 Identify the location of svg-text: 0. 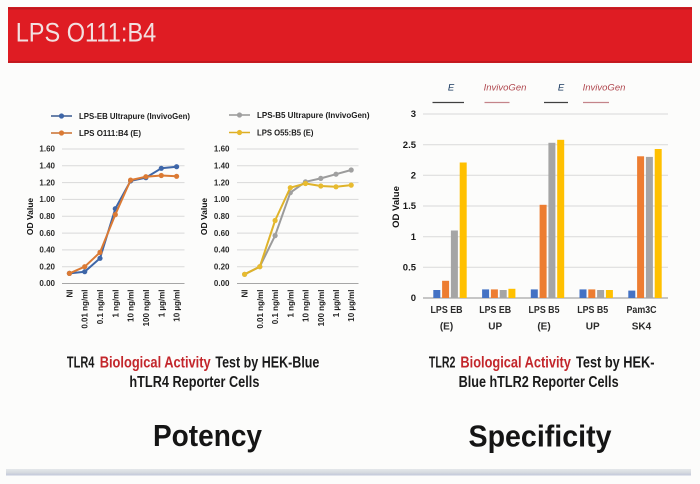
(413, 298).